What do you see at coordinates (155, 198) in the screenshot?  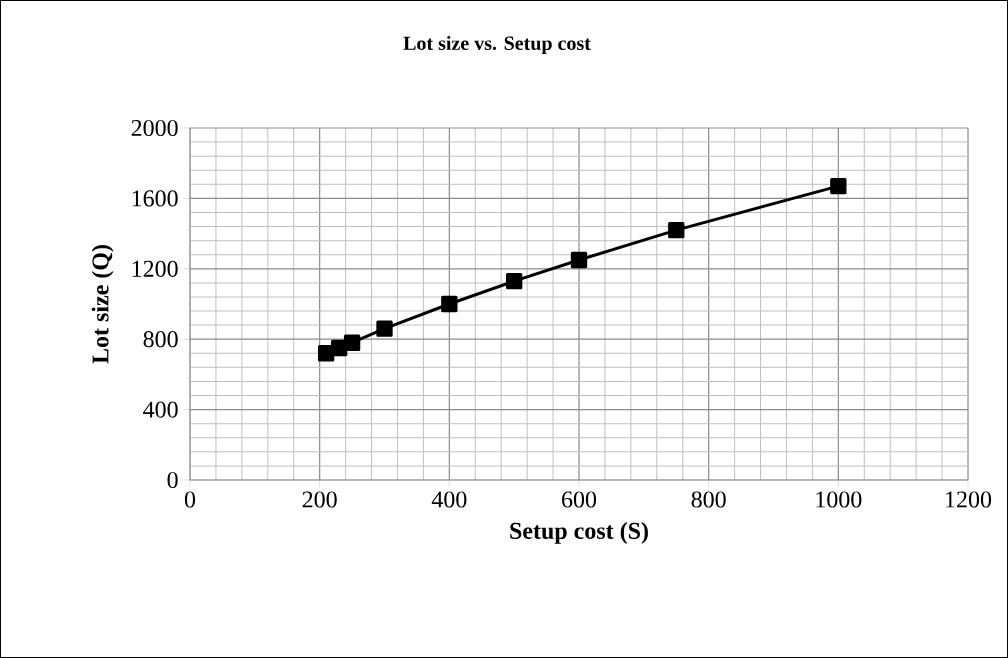 I see `y-tick-label: 1600` at bounding box center [155, 198].